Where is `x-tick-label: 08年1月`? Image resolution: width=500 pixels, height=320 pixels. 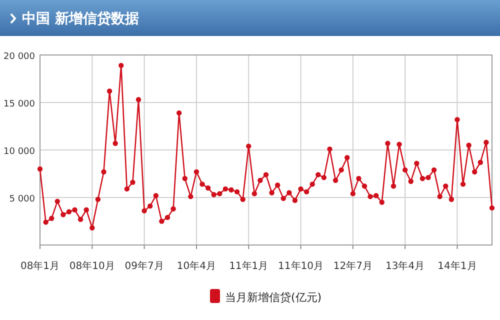 x-tick-label: 08年1月 is located at coordinates (40, 266).